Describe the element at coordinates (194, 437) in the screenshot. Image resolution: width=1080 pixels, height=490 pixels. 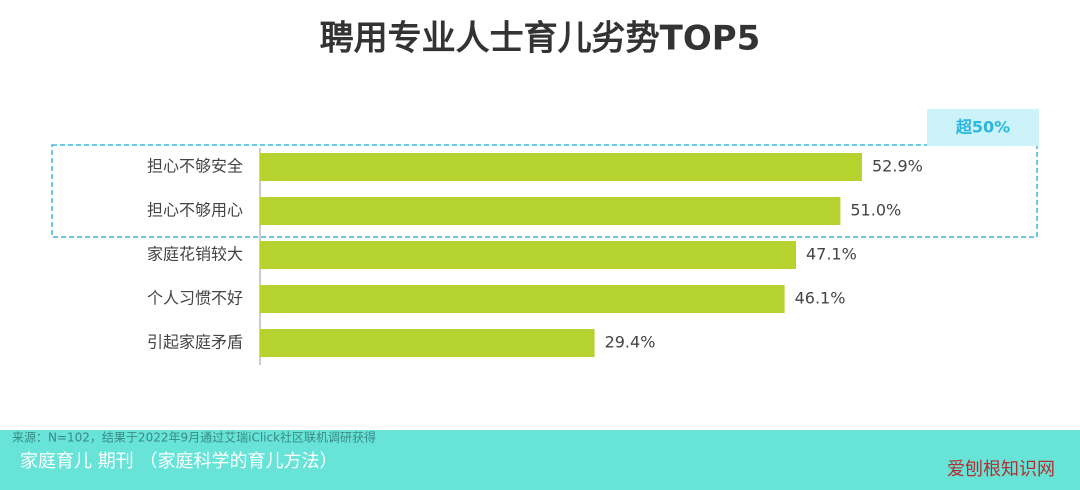
I see `source: 来源：N=102，结果于2022年9月通过艾瑞iClick社区联机调研获得` at that location.